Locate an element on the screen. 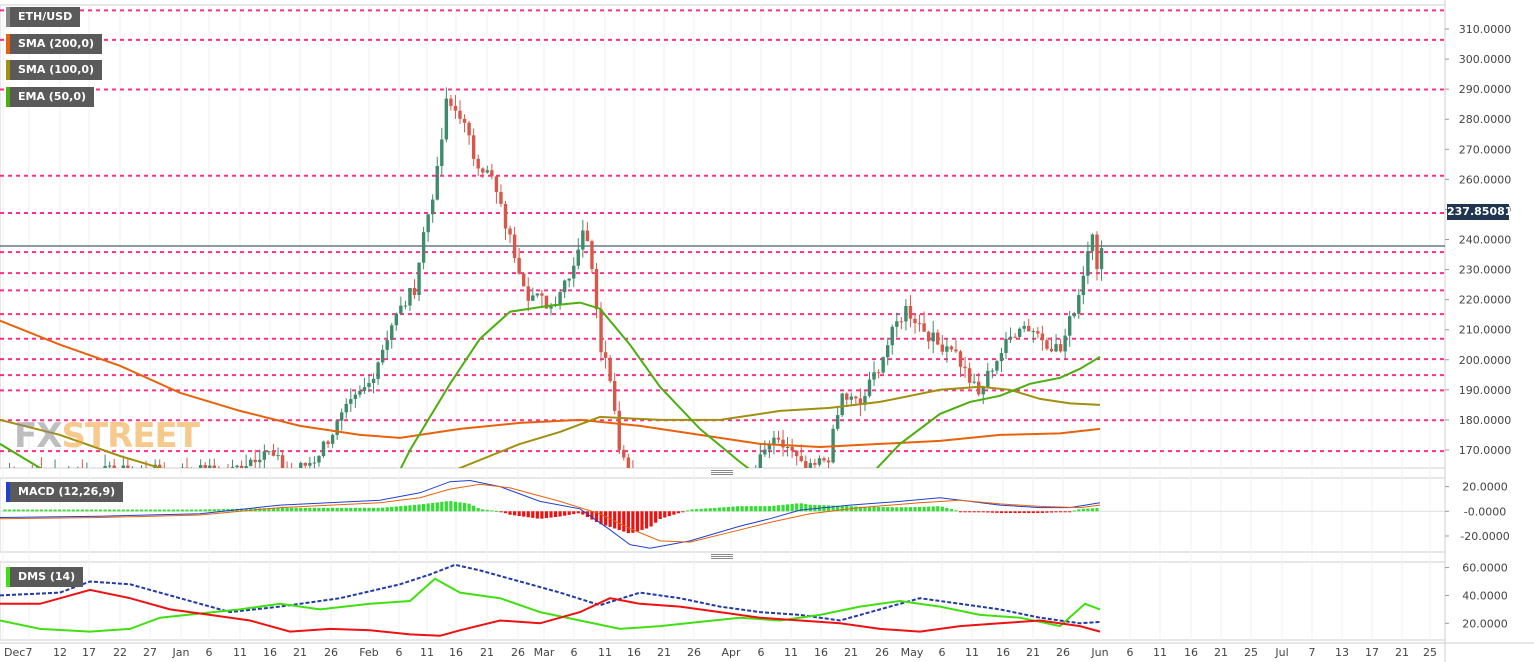 The height and width of the screenshot is (662, 1534). pane-resize-handle-macd is located at coordinates (722, 472).